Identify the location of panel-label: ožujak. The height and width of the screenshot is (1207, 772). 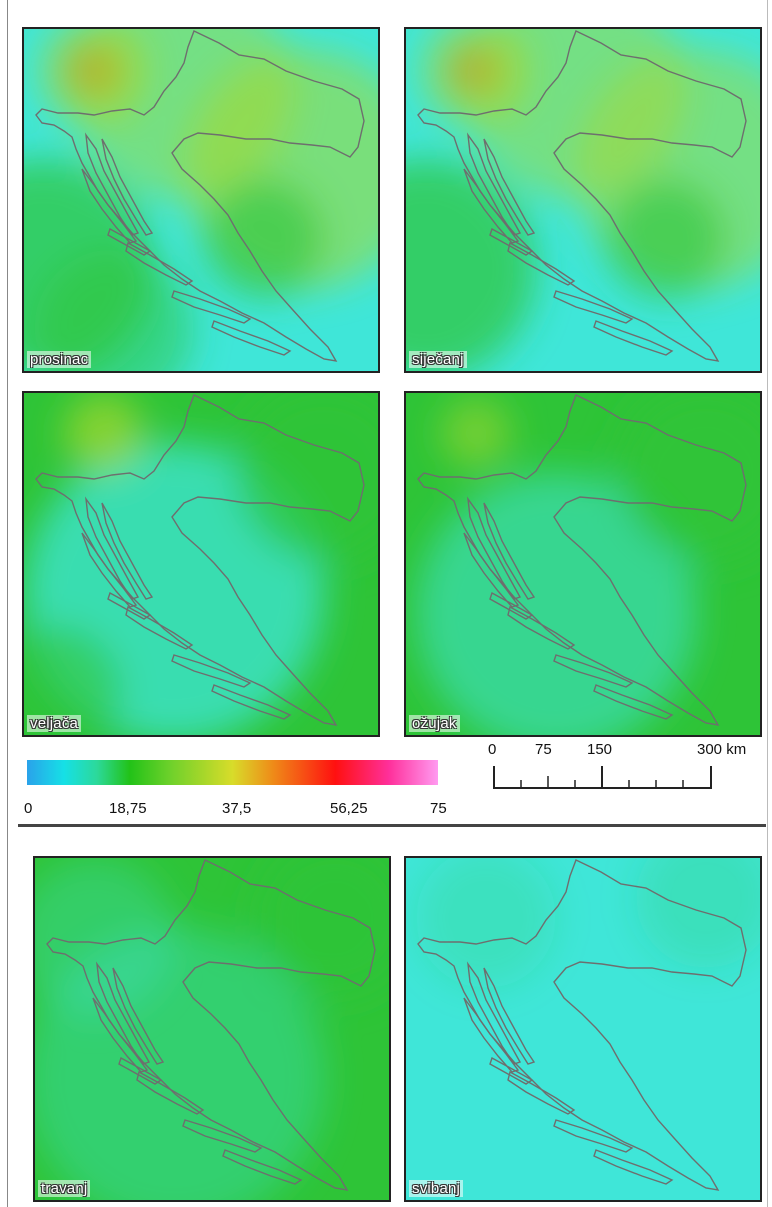
(434, 723).